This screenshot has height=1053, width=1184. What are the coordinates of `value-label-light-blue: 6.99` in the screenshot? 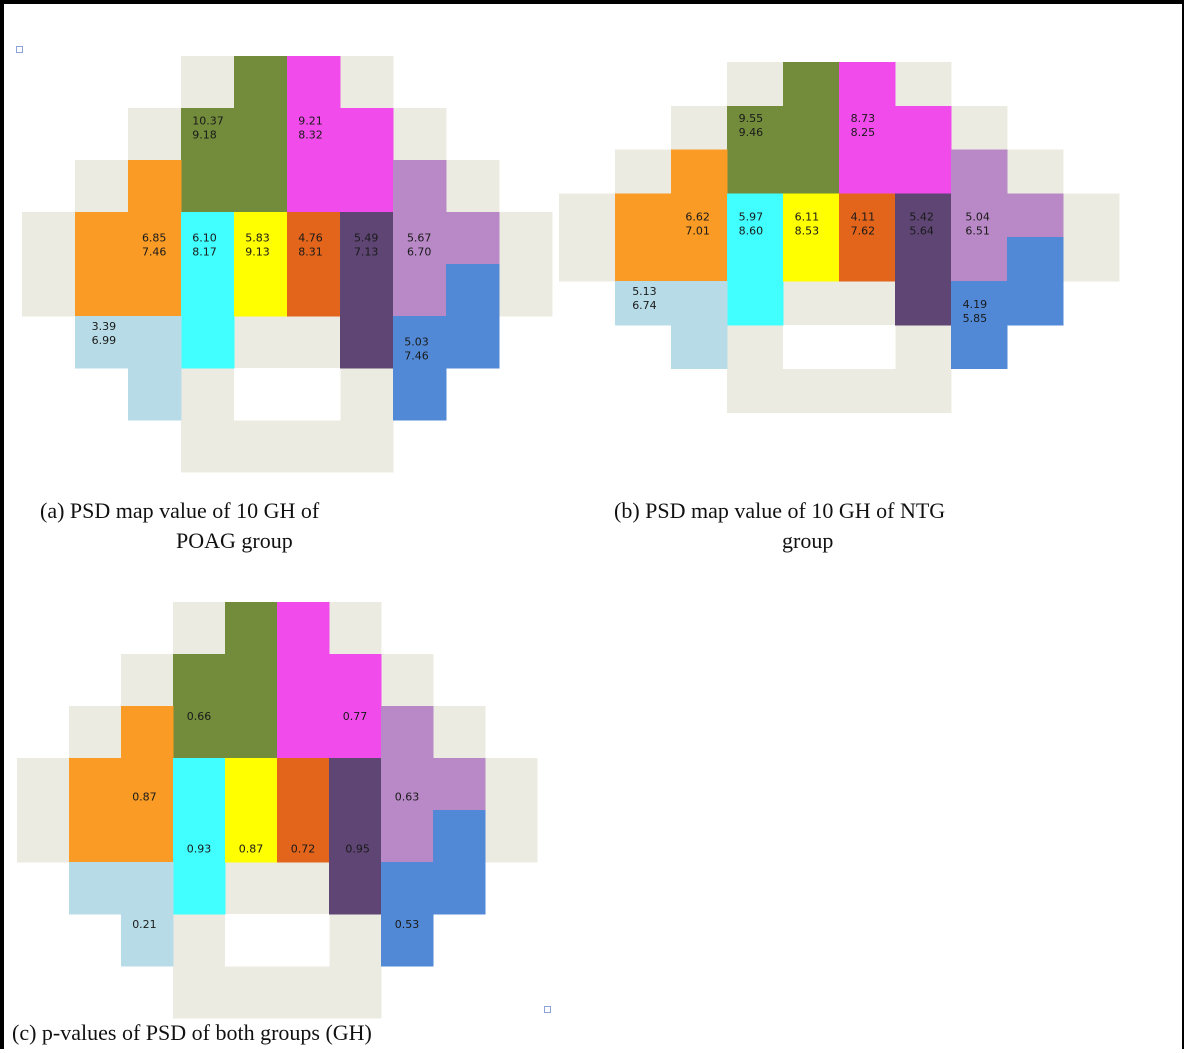 It's located at (104, 340).